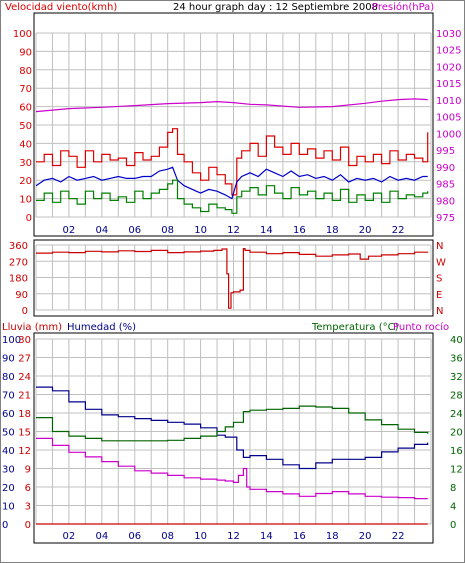  I want to click on rain-axis-tick: 24, so click(24, 377).